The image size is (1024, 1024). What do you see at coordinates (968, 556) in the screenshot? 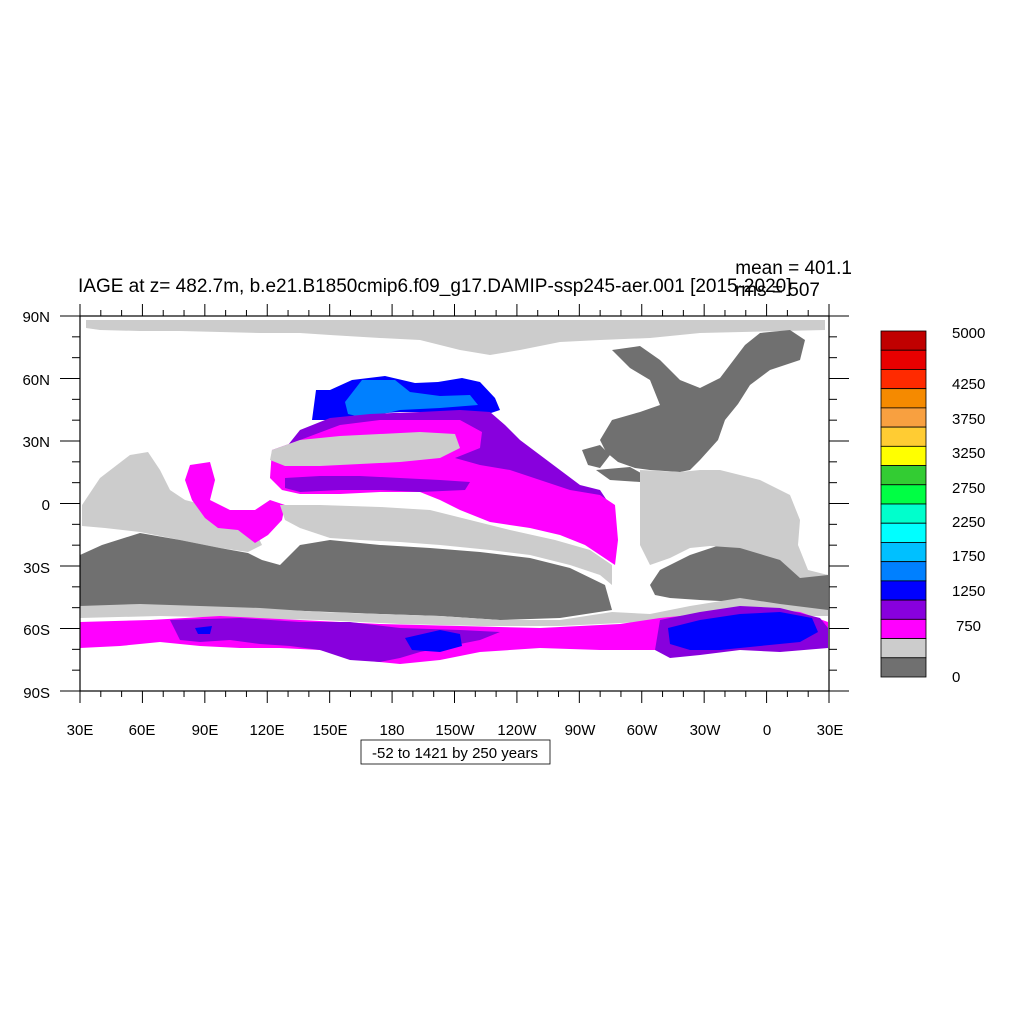
I see `colorbar-label-1750: 1750` at bounding box center [968, 556].